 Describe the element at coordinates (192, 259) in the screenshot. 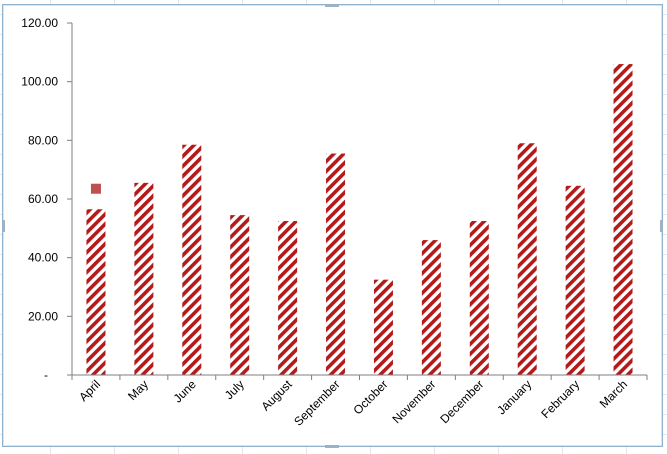

I see `bar-june` at that location.